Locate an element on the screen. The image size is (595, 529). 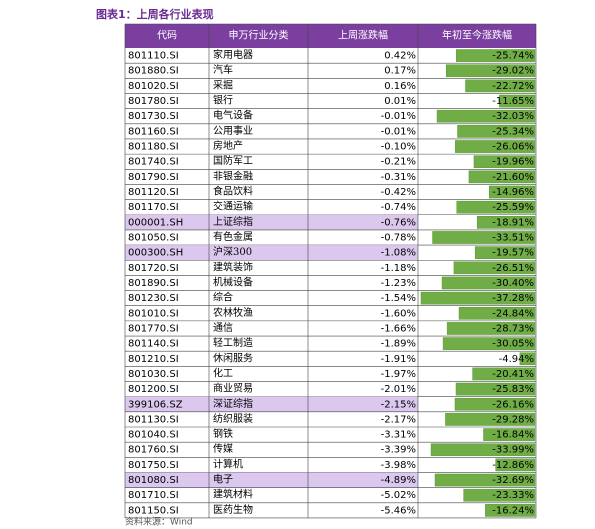
ytd-change: -29.28% is located at coordinates (513, 419).